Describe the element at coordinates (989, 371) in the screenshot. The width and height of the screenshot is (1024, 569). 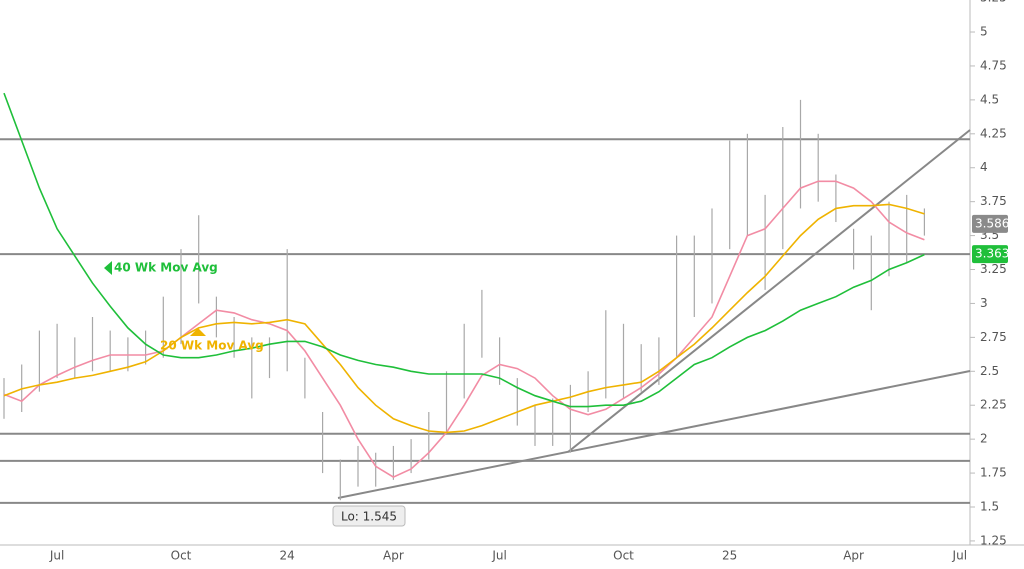
I see `y-tick-label: 2.5` at that location.